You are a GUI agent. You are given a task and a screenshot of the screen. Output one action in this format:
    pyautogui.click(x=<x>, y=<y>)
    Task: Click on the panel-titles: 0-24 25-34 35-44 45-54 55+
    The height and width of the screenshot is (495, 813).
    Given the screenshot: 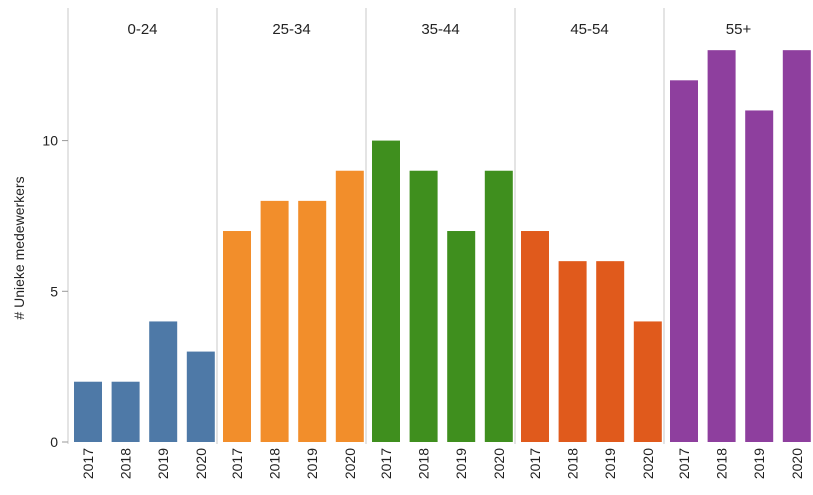 What is the action you would take?
    pyautogui.click(x=439, y=29)
    